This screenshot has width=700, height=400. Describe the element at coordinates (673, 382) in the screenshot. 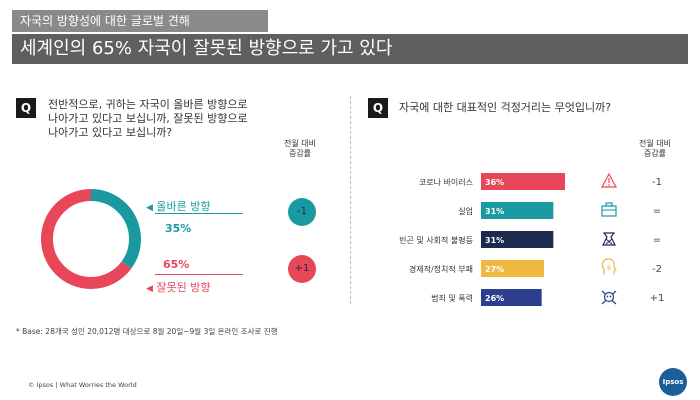

I see `ipsos-logo: Ipsos` at that location.